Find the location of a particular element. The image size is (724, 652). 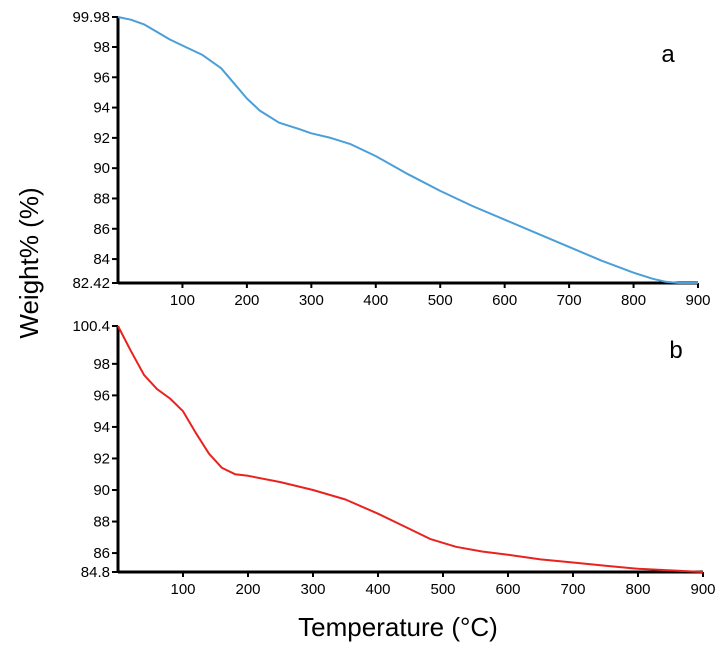

y-tick-label: 99.98 is located at coordinates (91, 17).